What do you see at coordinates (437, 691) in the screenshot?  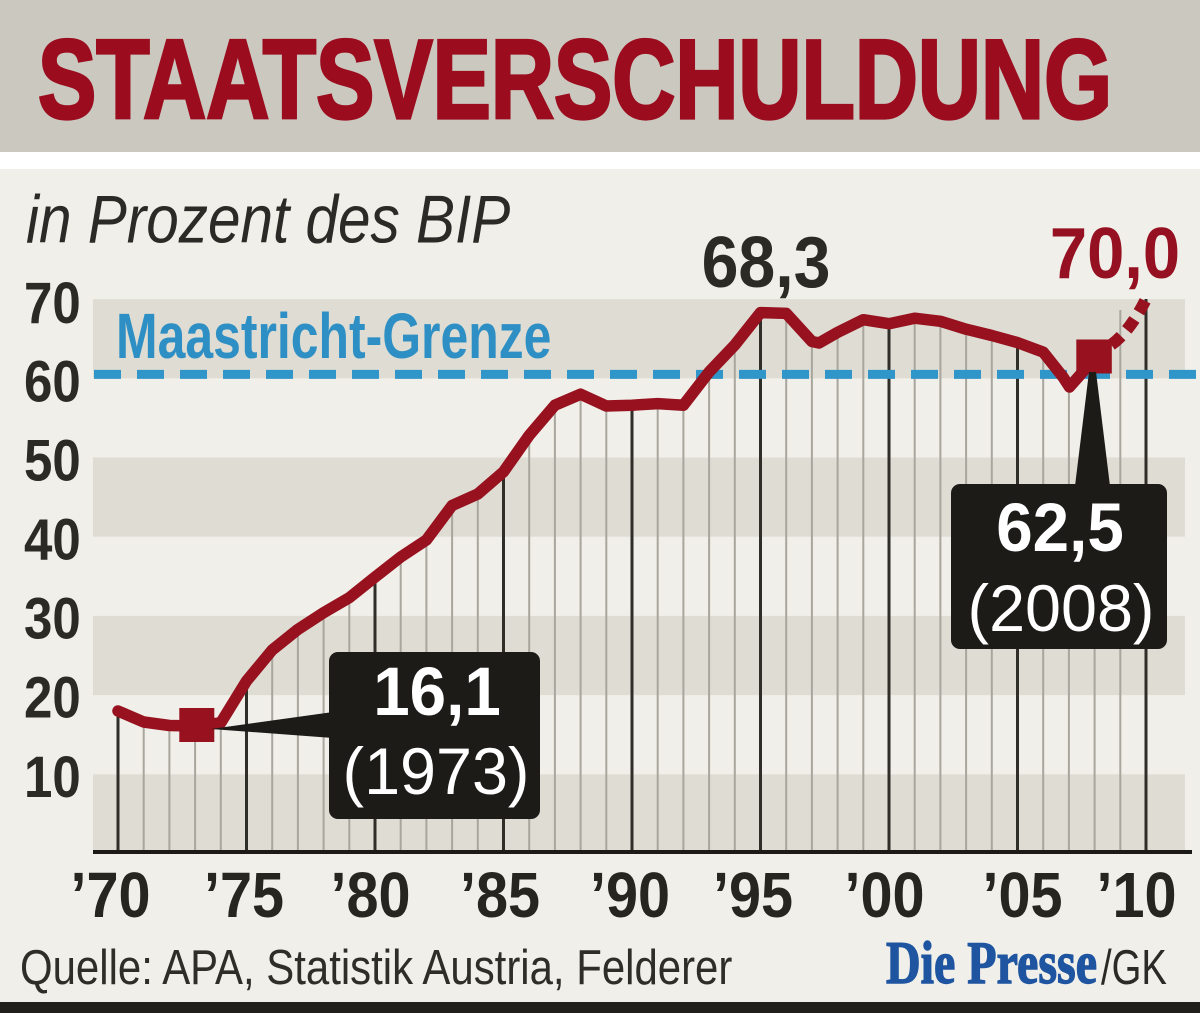 I see `svg-text: 16,1` at bounding box center [437, 691].